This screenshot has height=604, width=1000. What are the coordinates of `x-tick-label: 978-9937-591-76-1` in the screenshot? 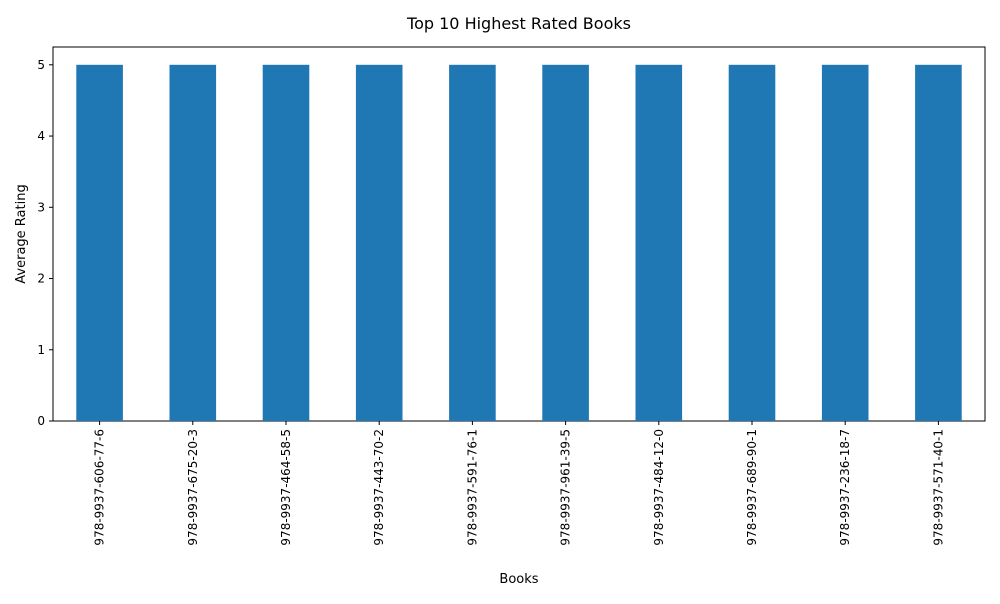 It's located at (472, 487).